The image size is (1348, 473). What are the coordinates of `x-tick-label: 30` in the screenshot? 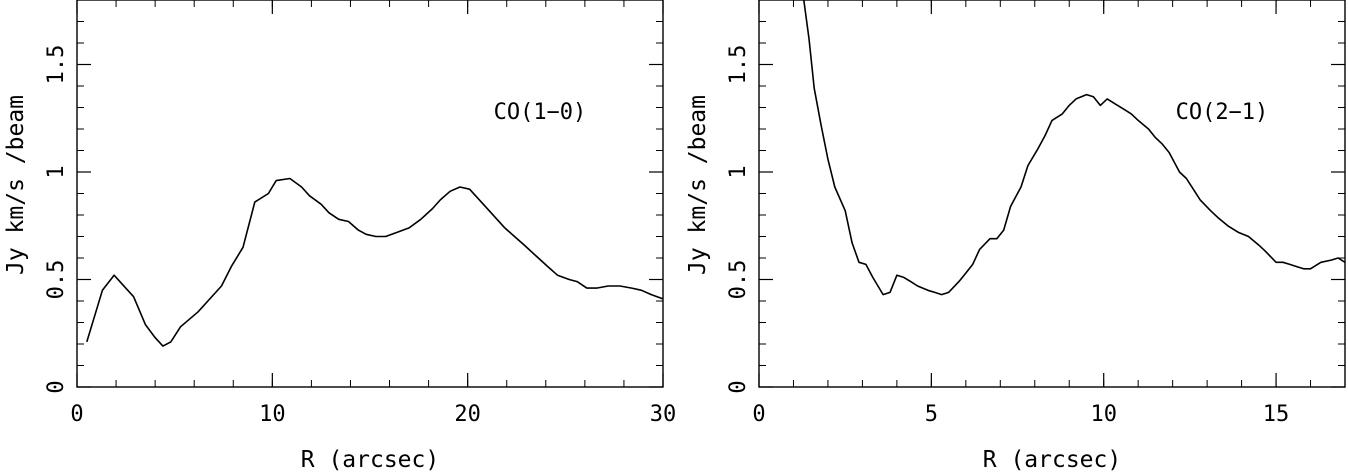 It's located at (663, 414).